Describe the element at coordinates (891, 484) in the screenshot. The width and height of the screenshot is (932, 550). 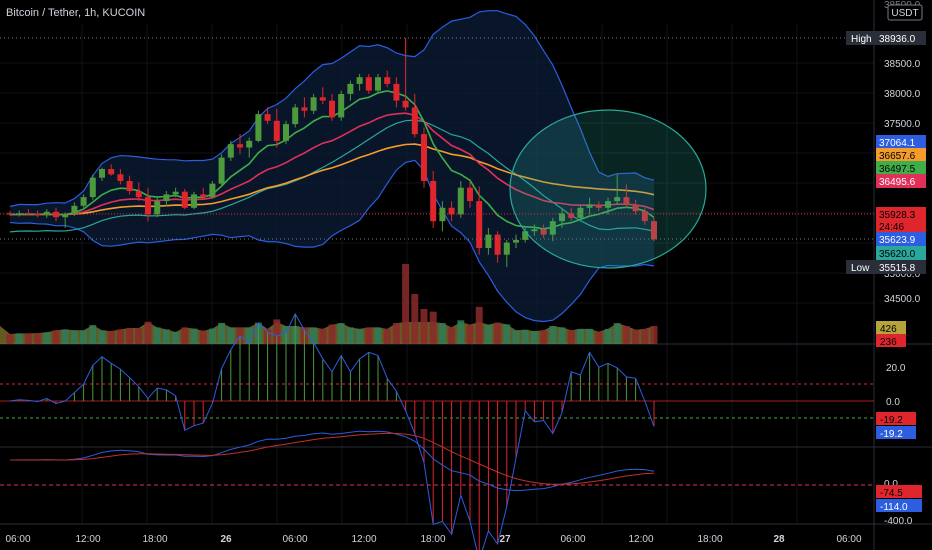
I see `osc2-tick: 0.0` at that location.